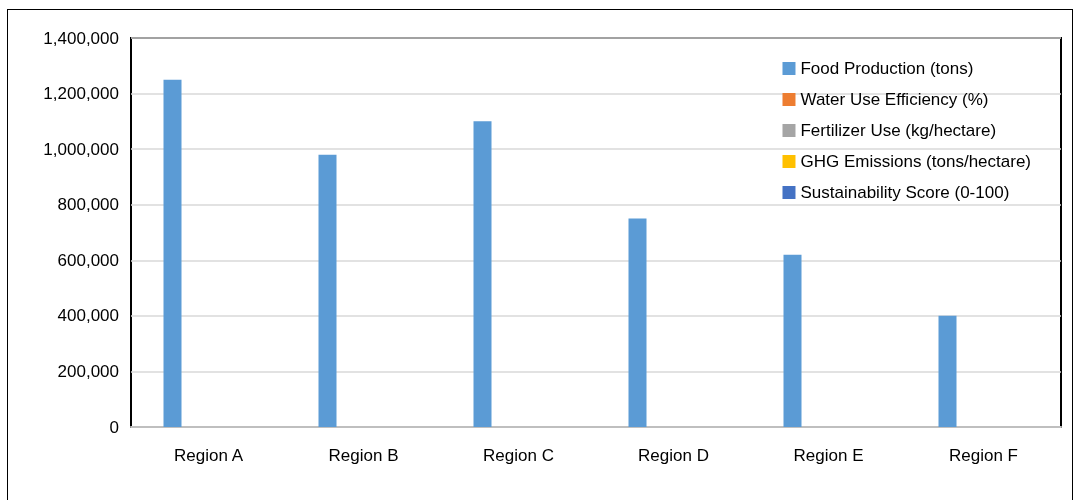  What do you see at coordinates (828, 455) in the screenshot?
I see `x-tick-label: Region E` at bounding box center [828, 455].